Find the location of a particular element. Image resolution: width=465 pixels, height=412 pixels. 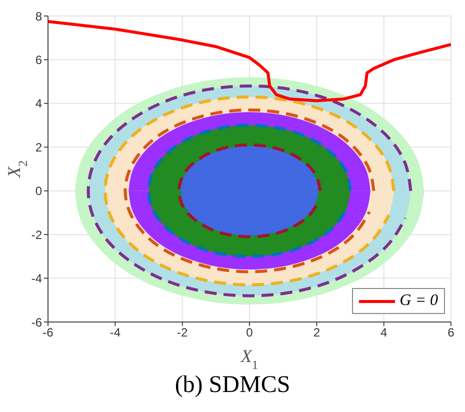

x-axis-title: X$_{1}$ is located at coordinates (249, 359).